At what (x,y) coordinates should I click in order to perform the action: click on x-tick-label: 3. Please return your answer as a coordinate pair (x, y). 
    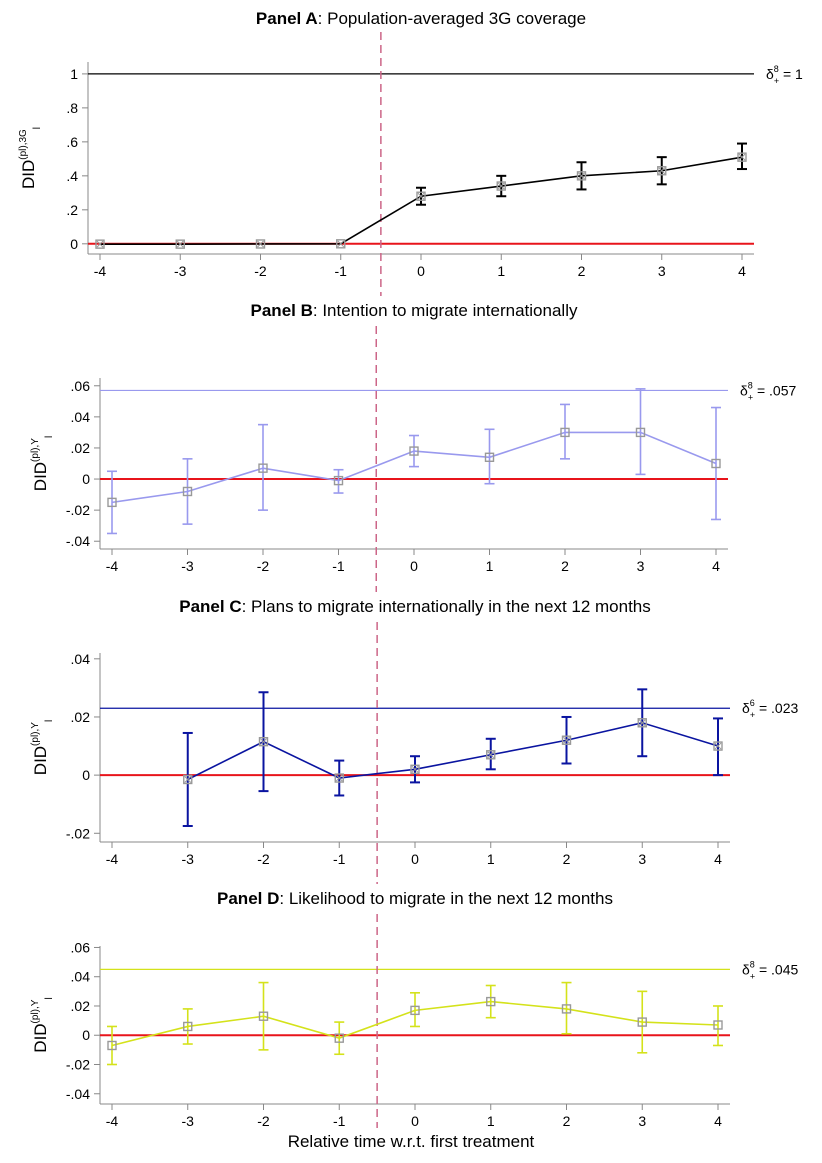
    Looking at the image, I should click on (642, 1121).